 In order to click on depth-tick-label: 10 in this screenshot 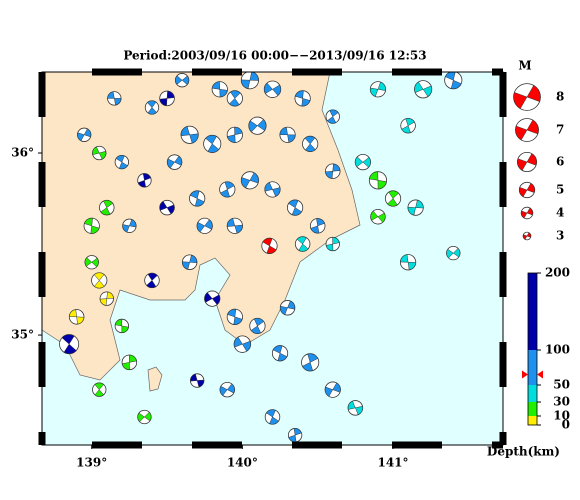, I will do `click(561, 416)`.